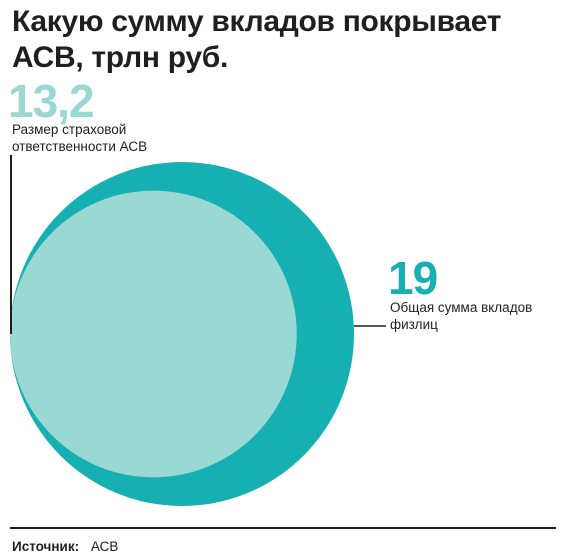 This screenshot has height=559, width=561. What do you see at coordinates (283, 528) in the screenshot?
I see `source-divider` at bounding box center [283, 528].